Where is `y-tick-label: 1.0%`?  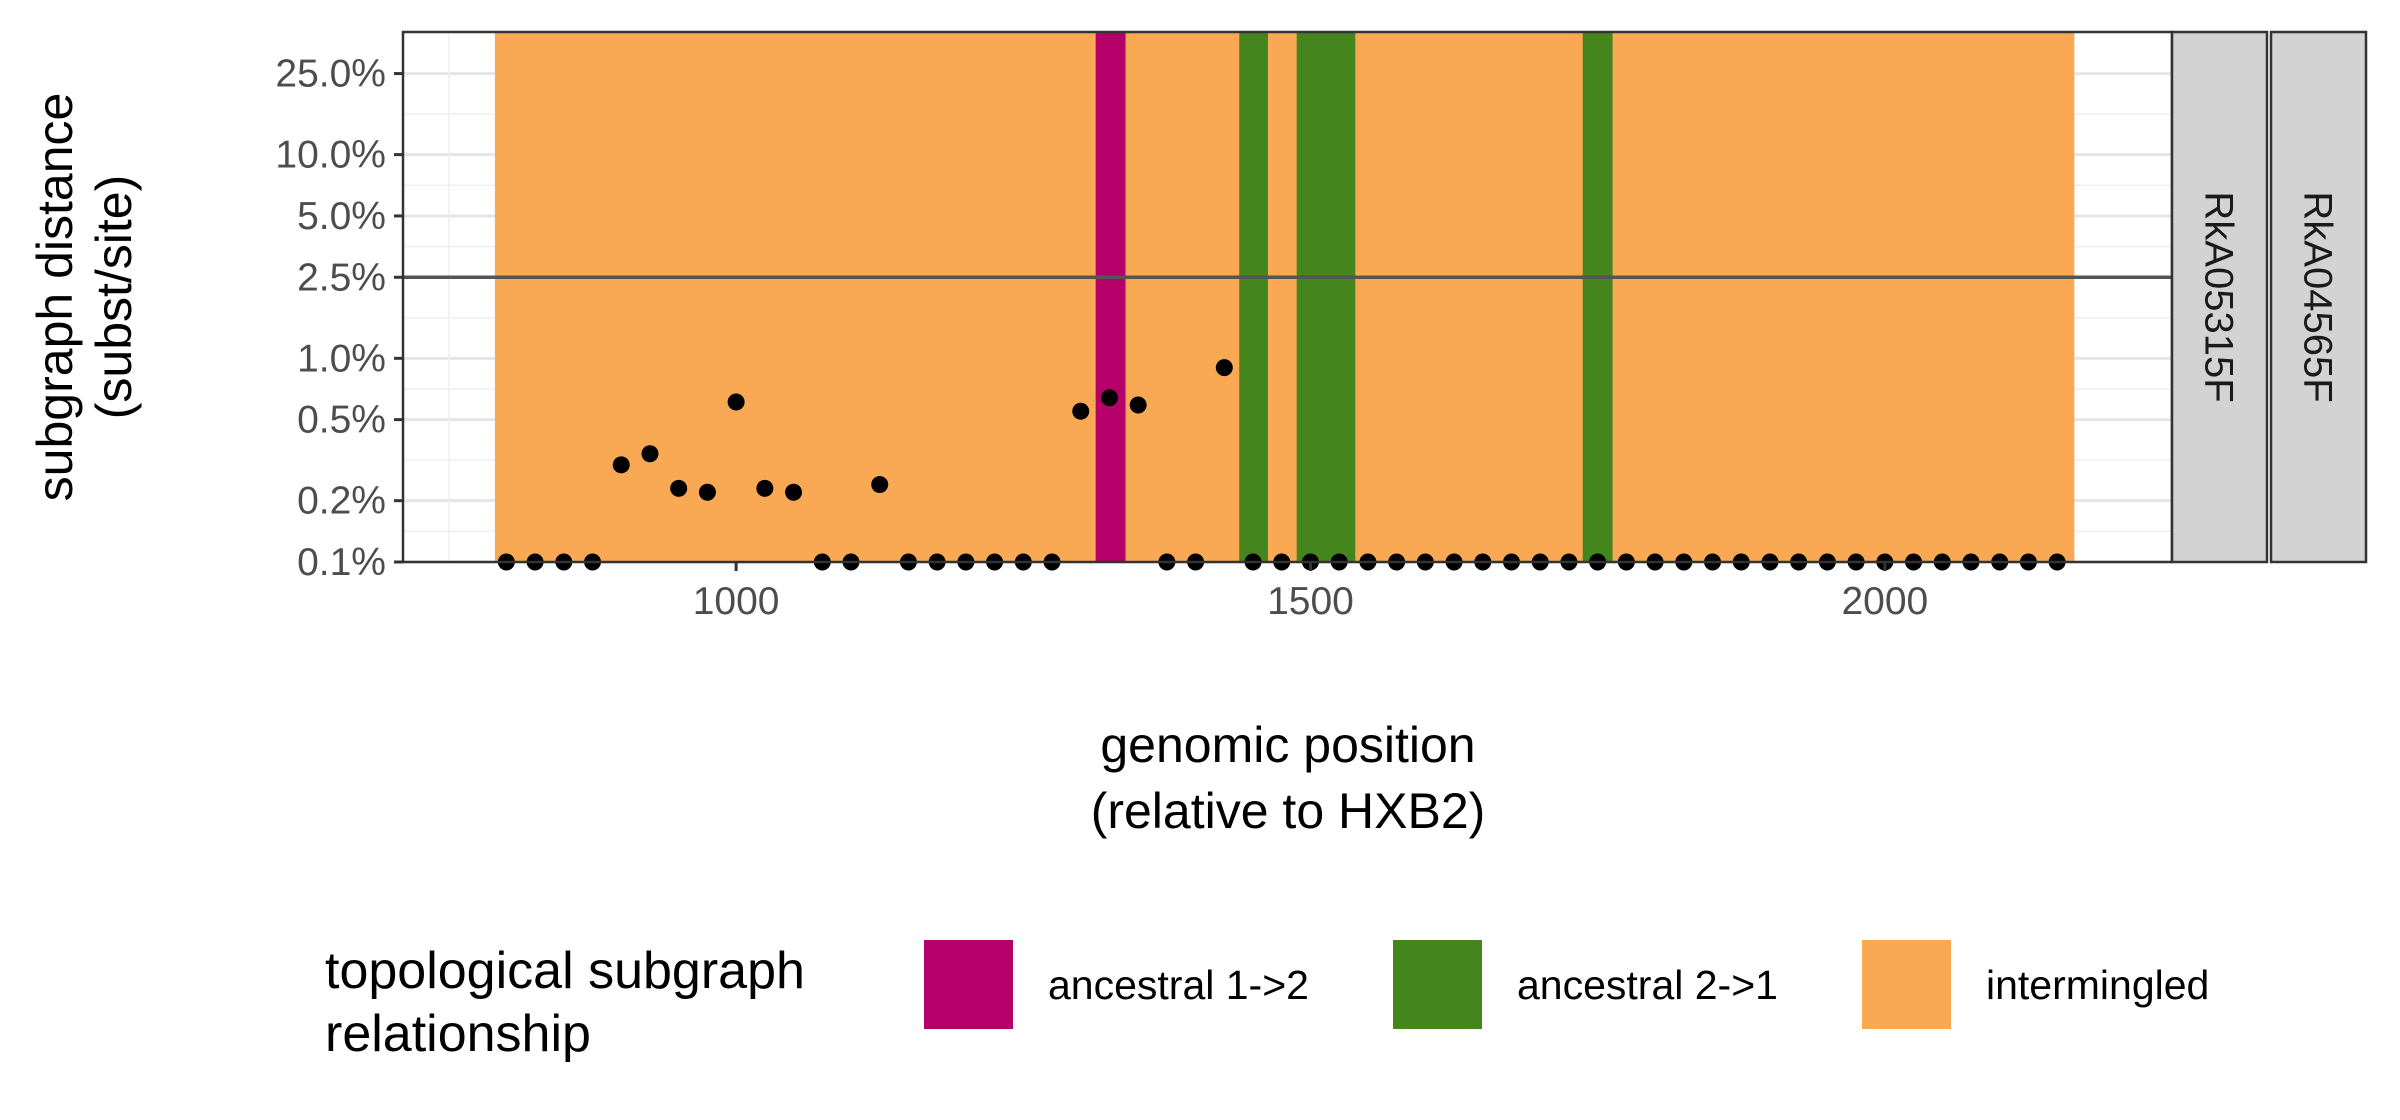 y-tick-label: 1.0% is located at coordinates (341, 358).